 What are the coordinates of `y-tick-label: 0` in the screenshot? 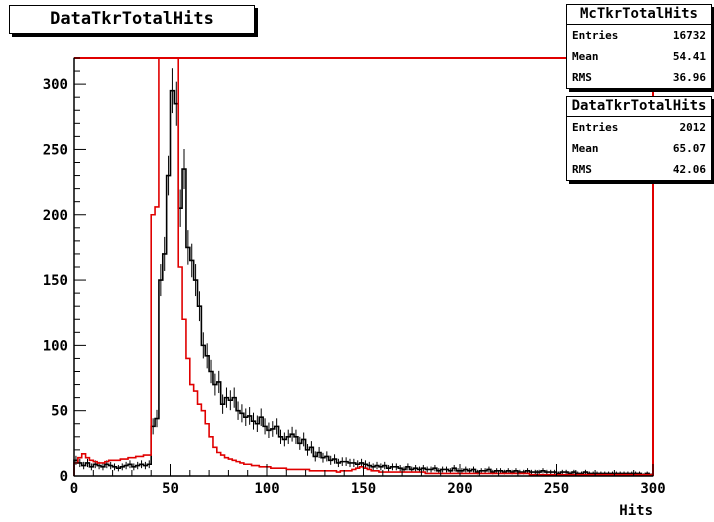 It's located at (64, 477).